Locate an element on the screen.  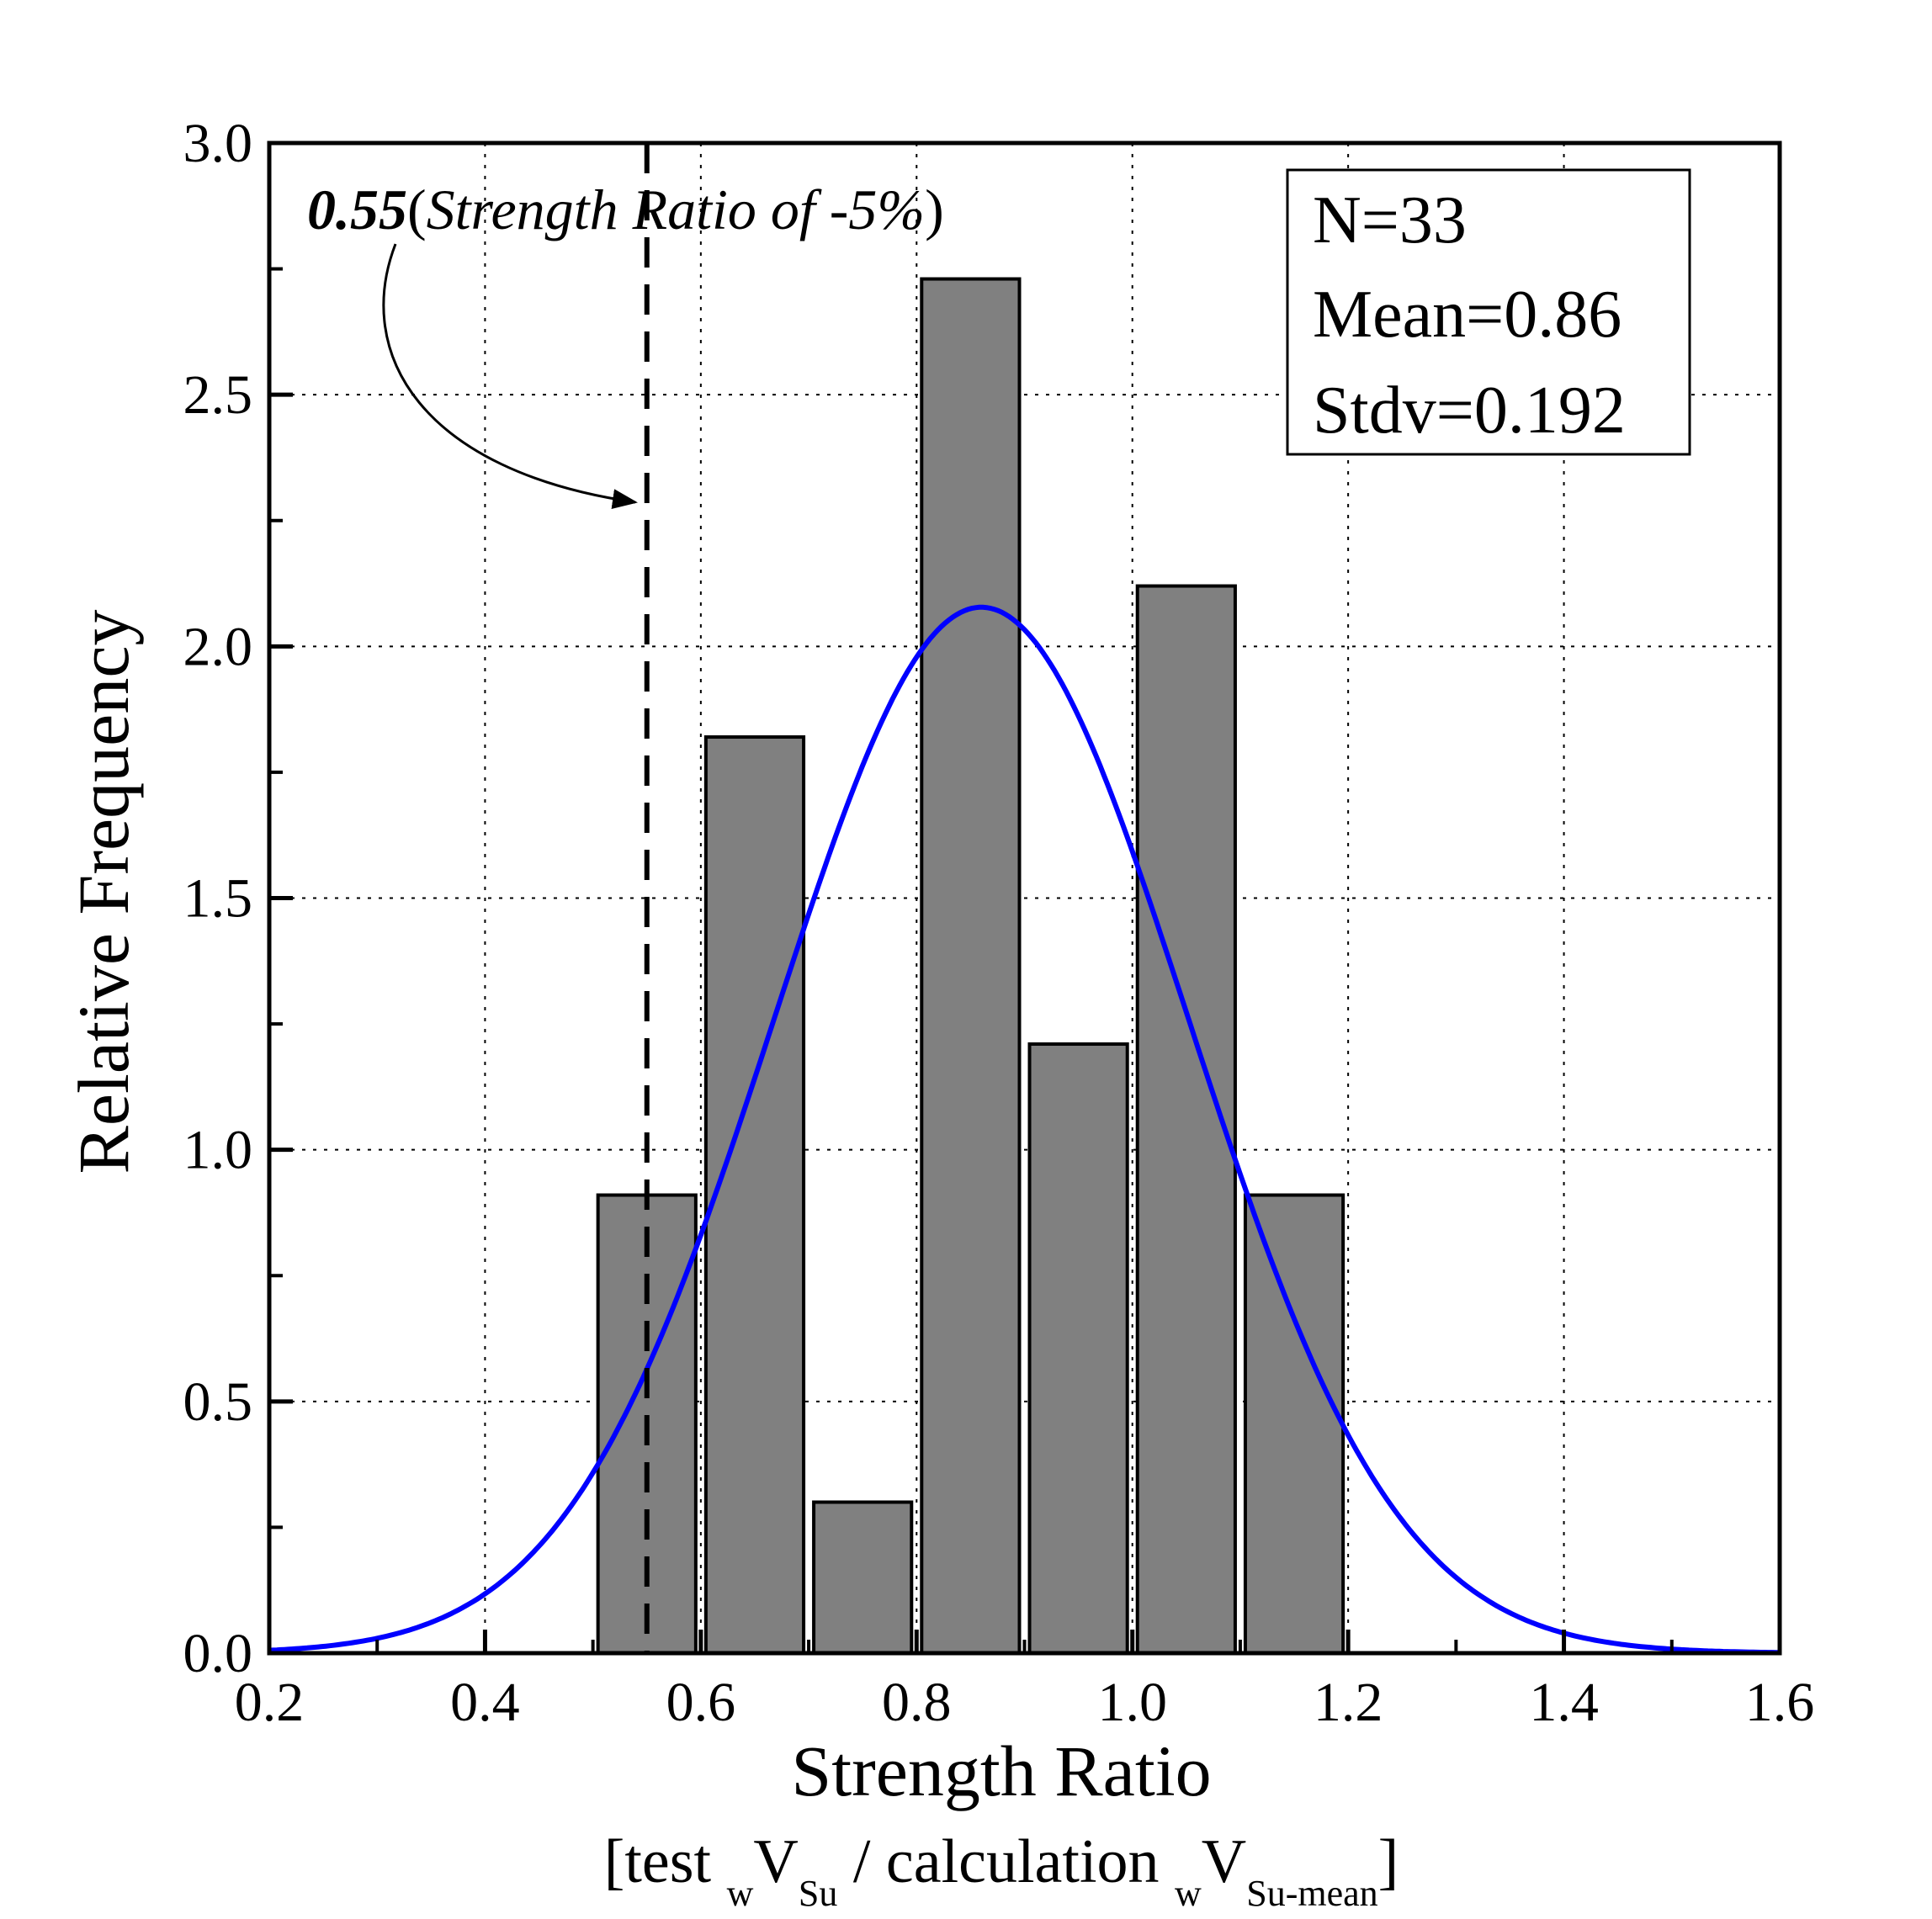
stats-stdv: Stdv=0.192 is located at coordinates (1469, 411).